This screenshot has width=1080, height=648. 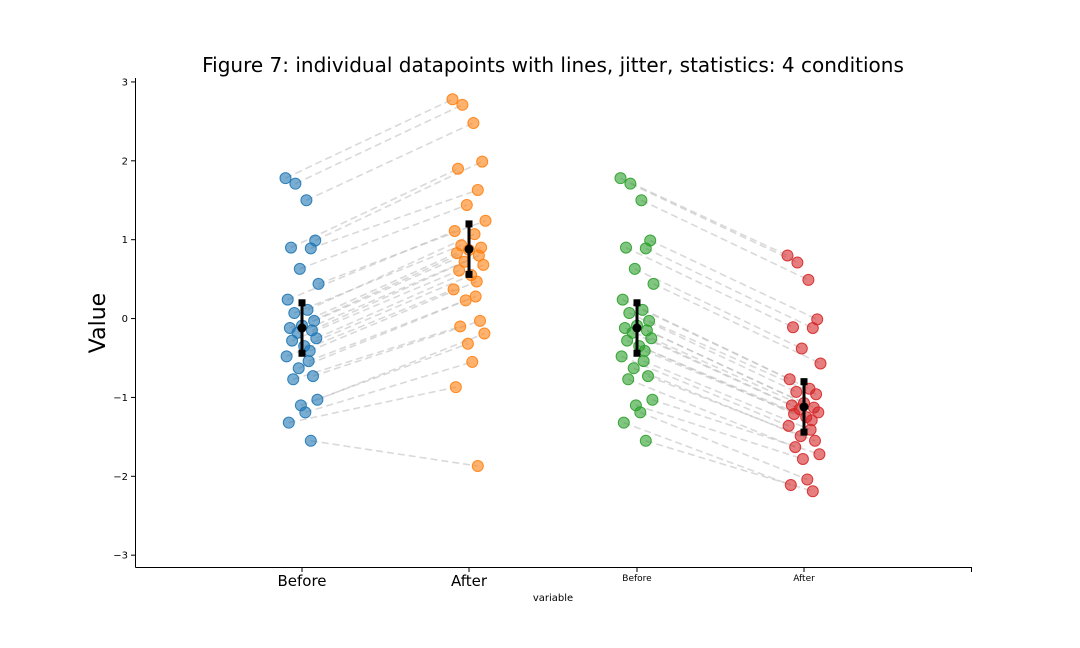 I want to click on y-tick-label: 0, so click(x=125, y=319).